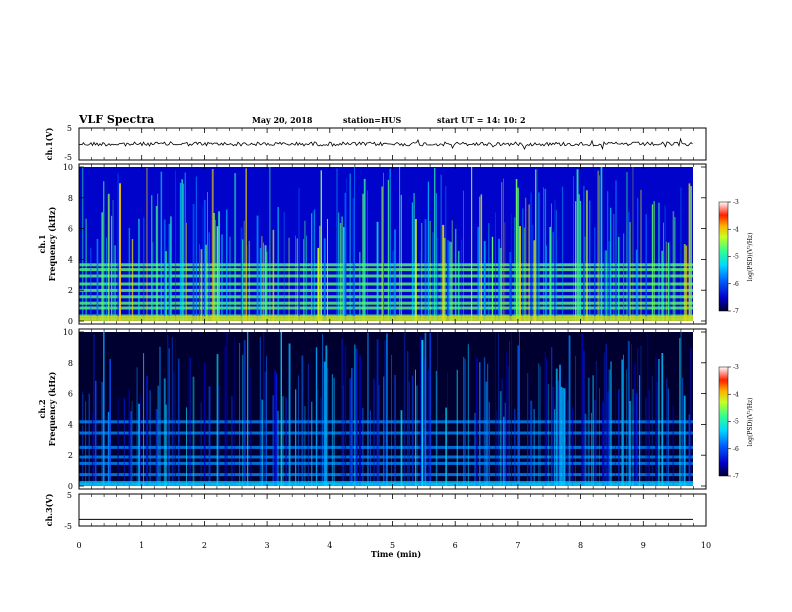  Describe the element at coordinates (375, 511) in the screenshot. I see `ch3-waveform-panel: 5 -5 ch.3(V)` at that location.